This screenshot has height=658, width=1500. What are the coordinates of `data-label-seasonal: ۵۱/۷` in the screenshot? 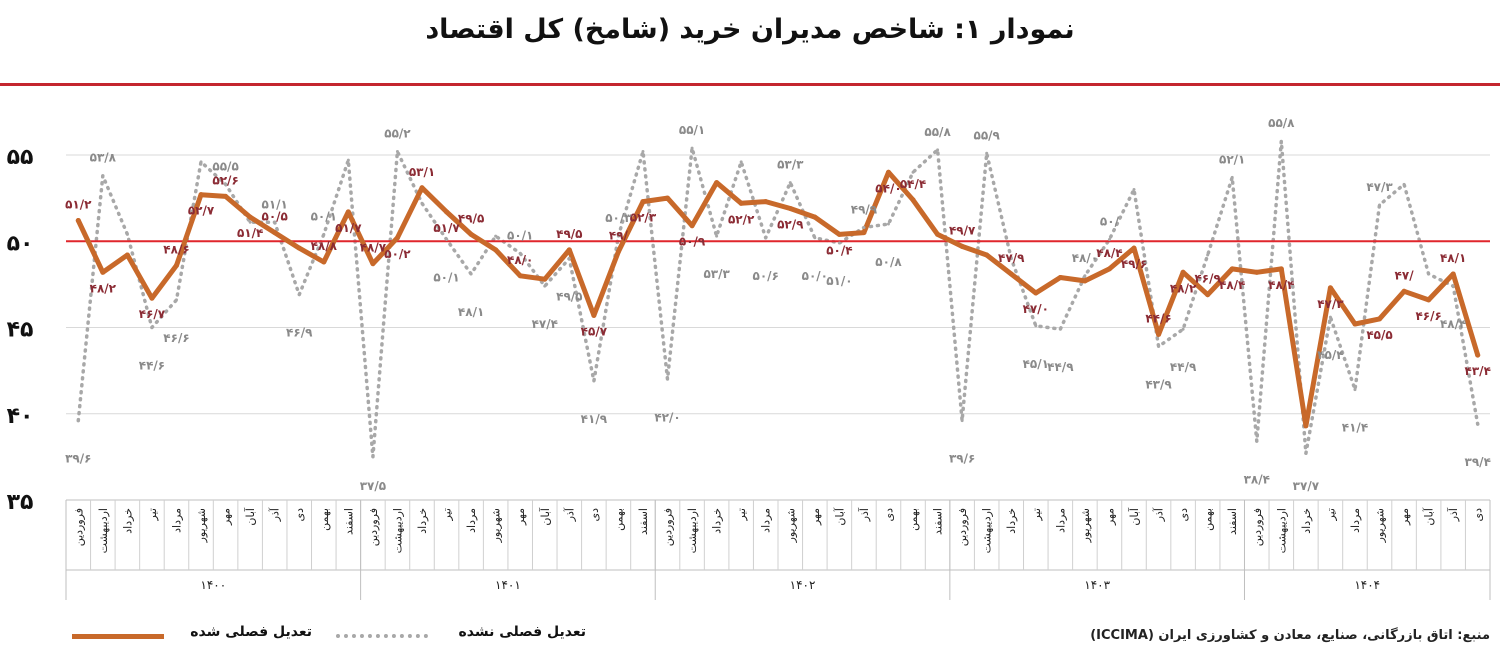 It's located at (446, 228).